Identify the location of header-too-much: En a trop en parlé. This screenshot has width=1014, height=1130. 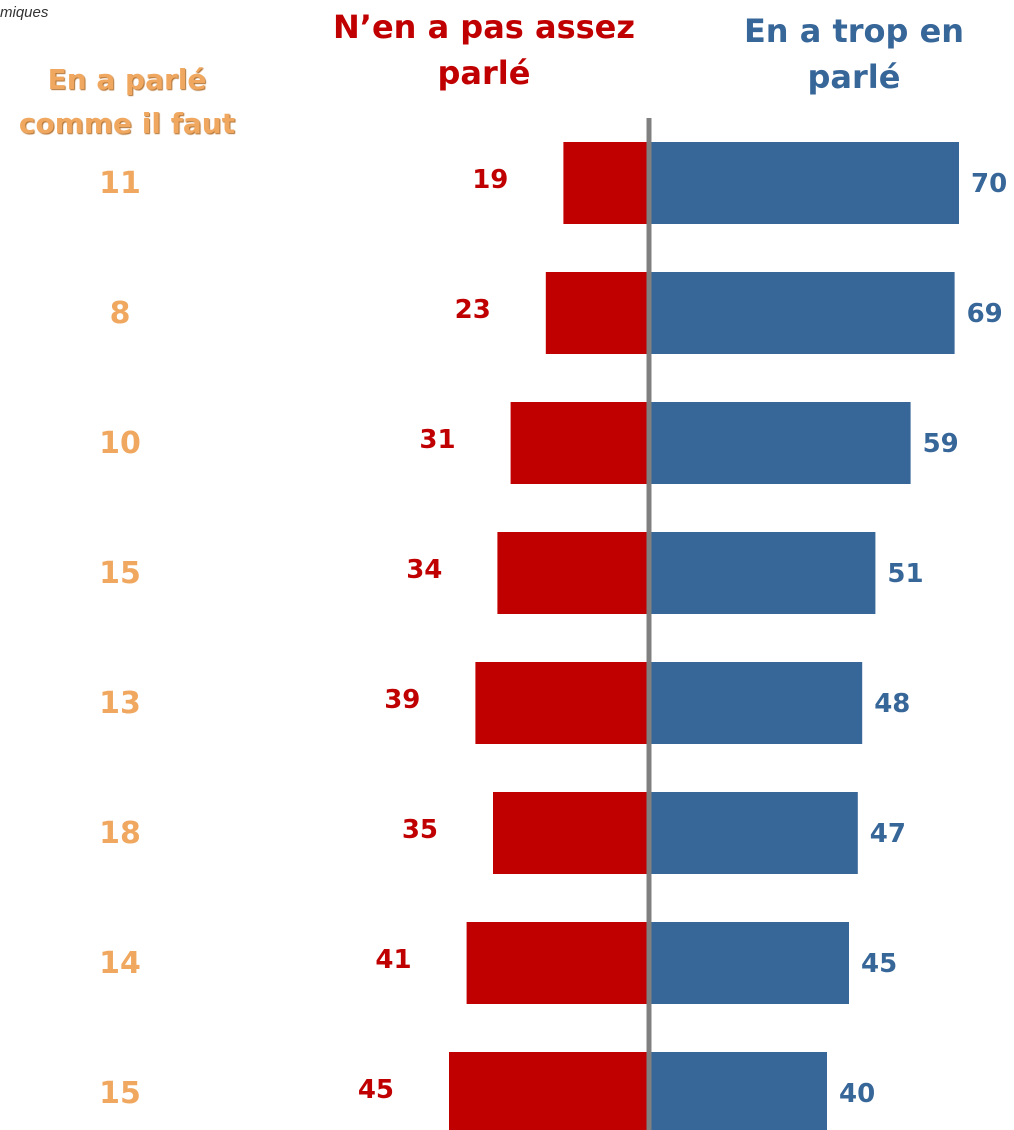
(854, 54).